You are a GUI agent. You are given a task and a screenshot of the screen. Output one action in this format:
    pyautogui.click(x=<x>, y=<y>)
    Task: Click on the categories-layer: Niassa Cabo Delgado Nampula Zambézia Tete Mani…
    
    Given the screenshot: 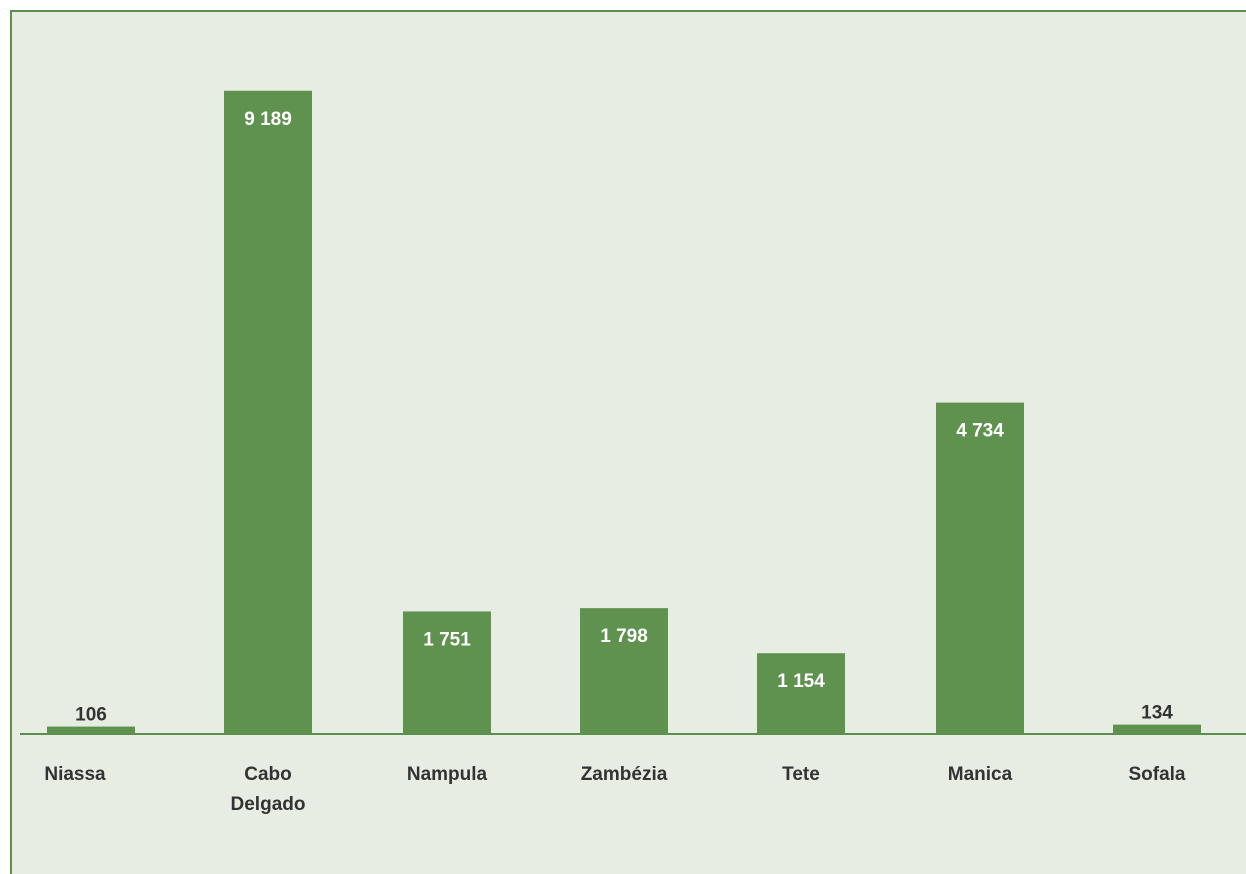 What is the action you would take?
    pyautogui.click(x=615, y=789)
    